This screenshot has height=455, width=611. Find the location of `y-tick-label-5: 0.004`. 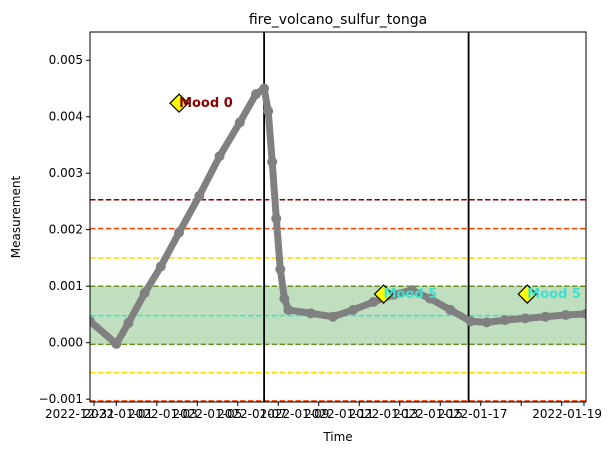

y-tick-label-5: 0.004 is located at coordinates (66, 117).